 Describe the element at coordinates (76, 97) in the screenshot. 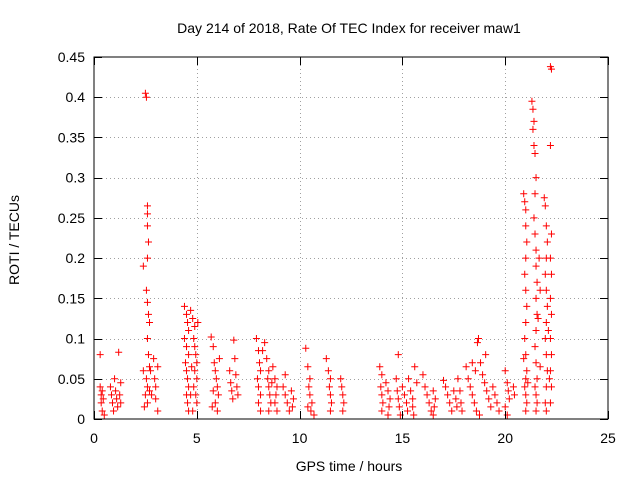

I see `y-tick-label: 0.4` at that location.